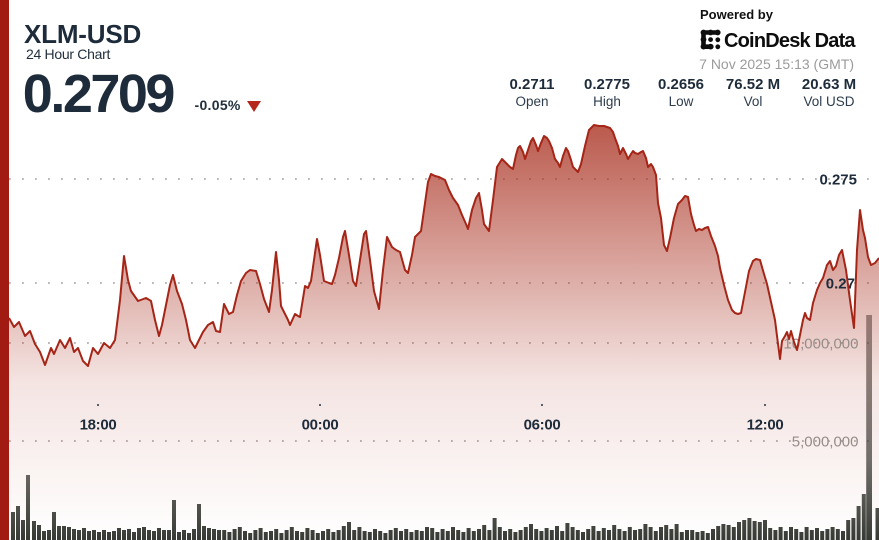 This screenshot has width=879, height=540. Describe the element at coordinates (765, 425) in the screenshot. I see `svg-text: 12:00` at that location.